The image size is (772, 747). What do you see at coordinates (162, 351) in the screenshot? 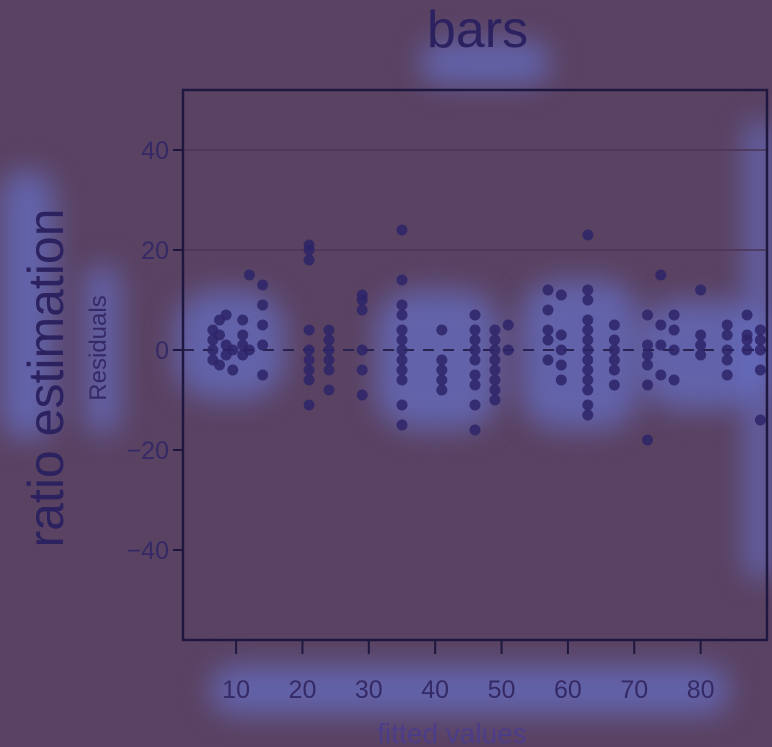
I see `y-tick-label: 0` at bounding box center [162, 351].